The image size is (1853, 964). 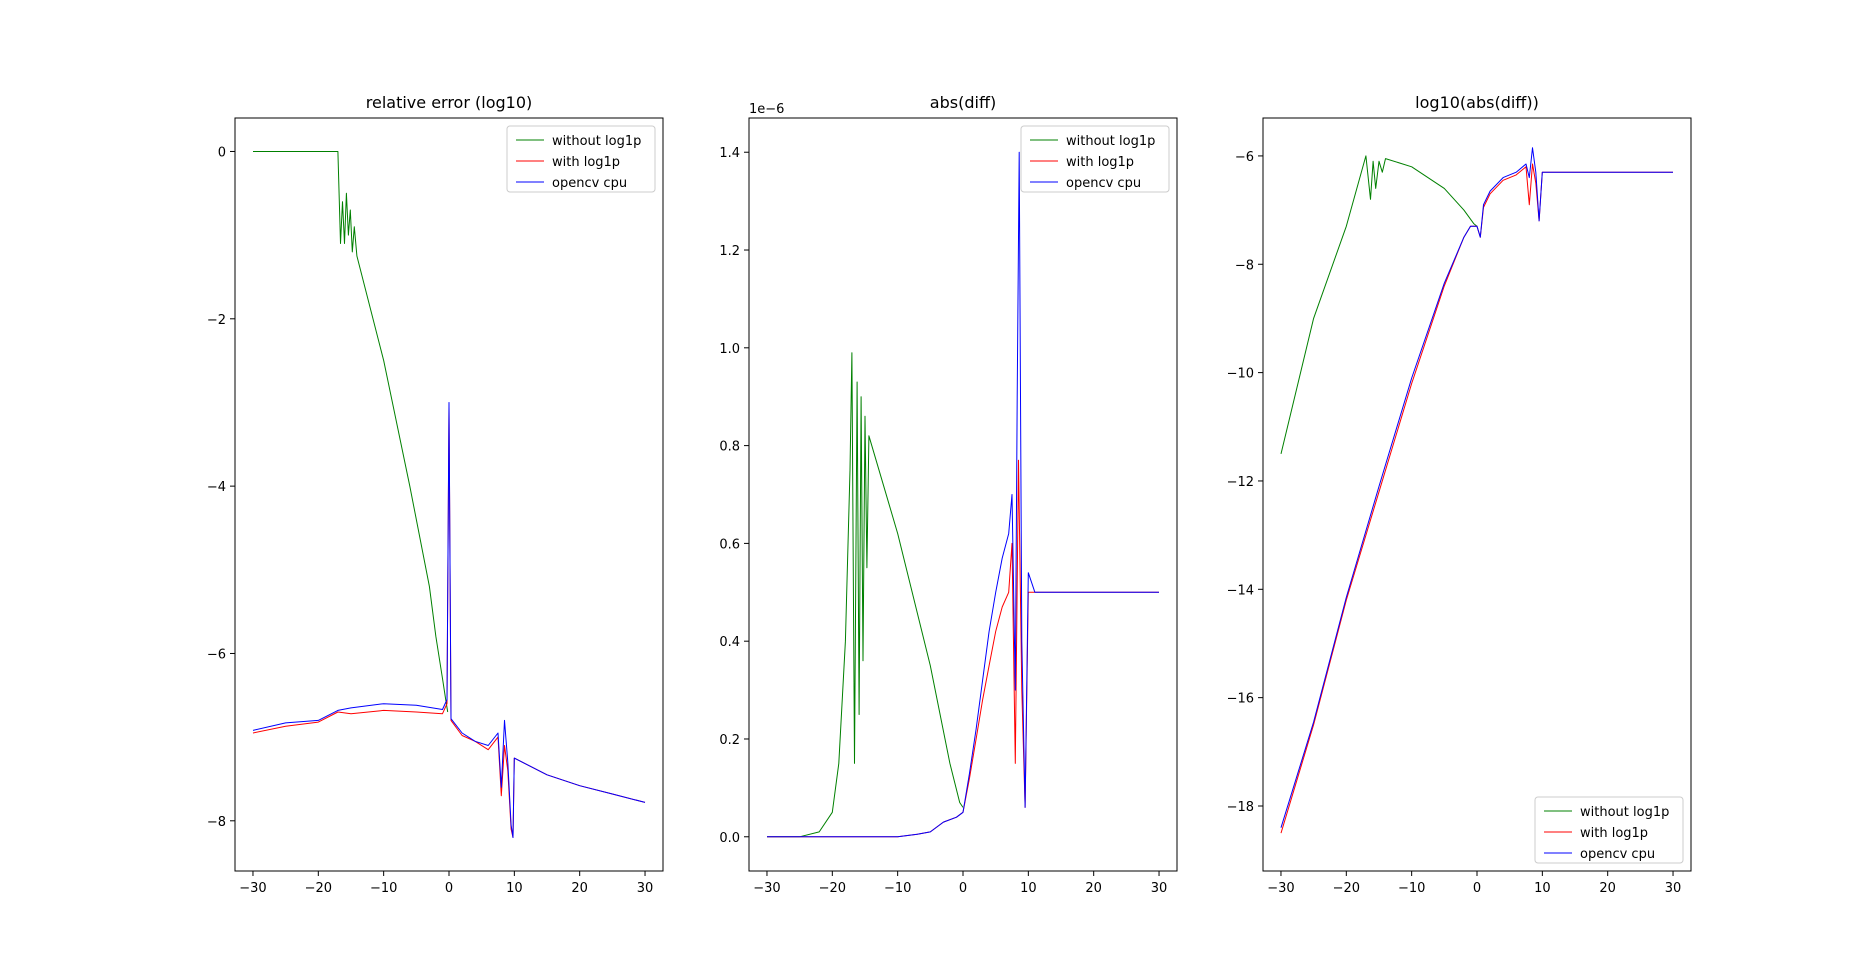 I want to click on y-offset-label: 1e−6, so click(x=766, y=109).